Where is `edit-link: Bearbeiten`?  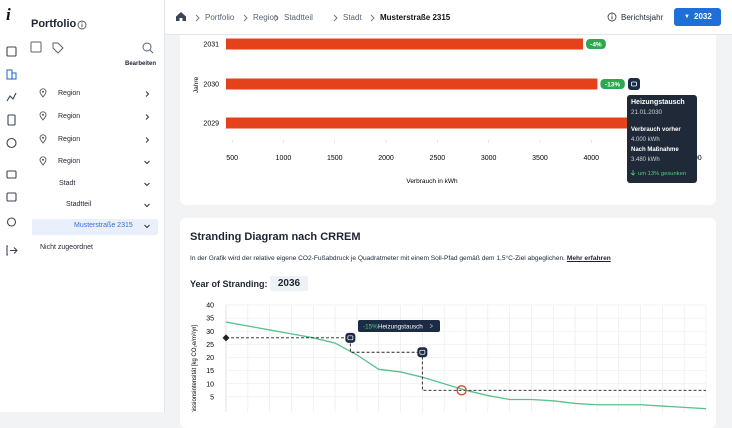
edit-link: Bearbeiten is located at coordinates (140, 64).